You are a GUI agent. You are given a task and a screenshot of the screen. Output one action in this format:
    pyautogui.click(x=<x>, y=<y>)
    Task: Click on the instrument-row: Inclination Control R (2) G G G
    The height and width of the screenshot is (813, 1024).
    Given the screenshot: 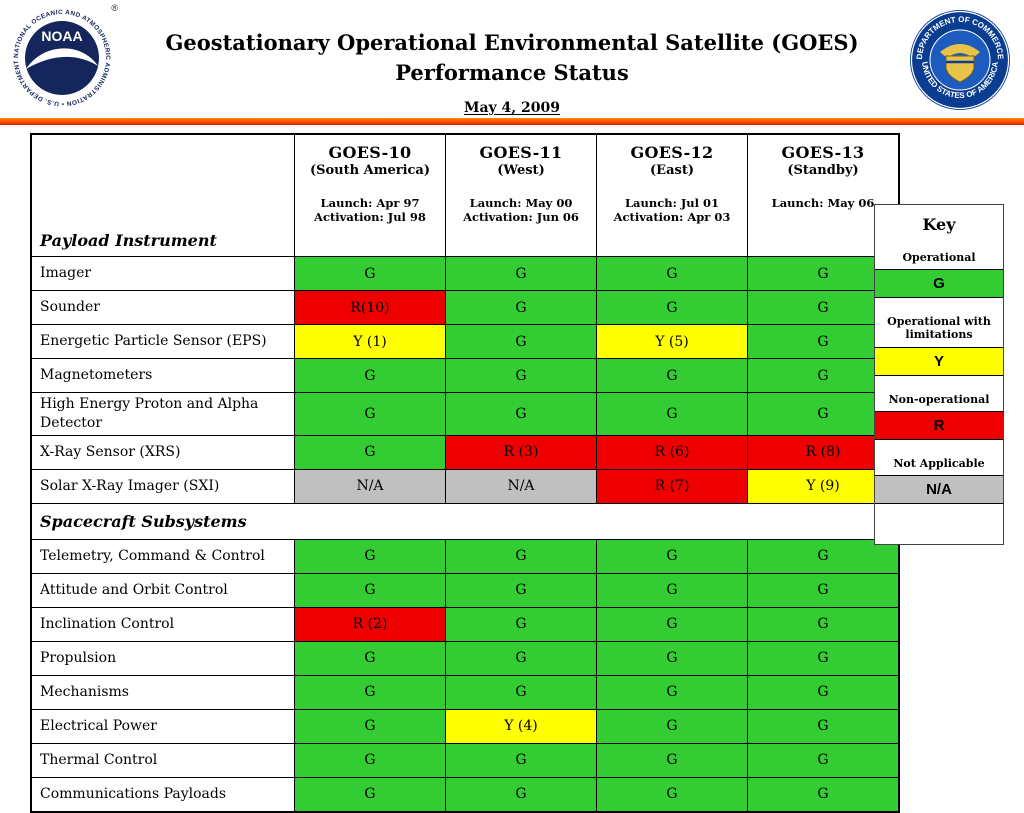 What is the action you would take?
    pyautogui.click(x=465, y=624)
    